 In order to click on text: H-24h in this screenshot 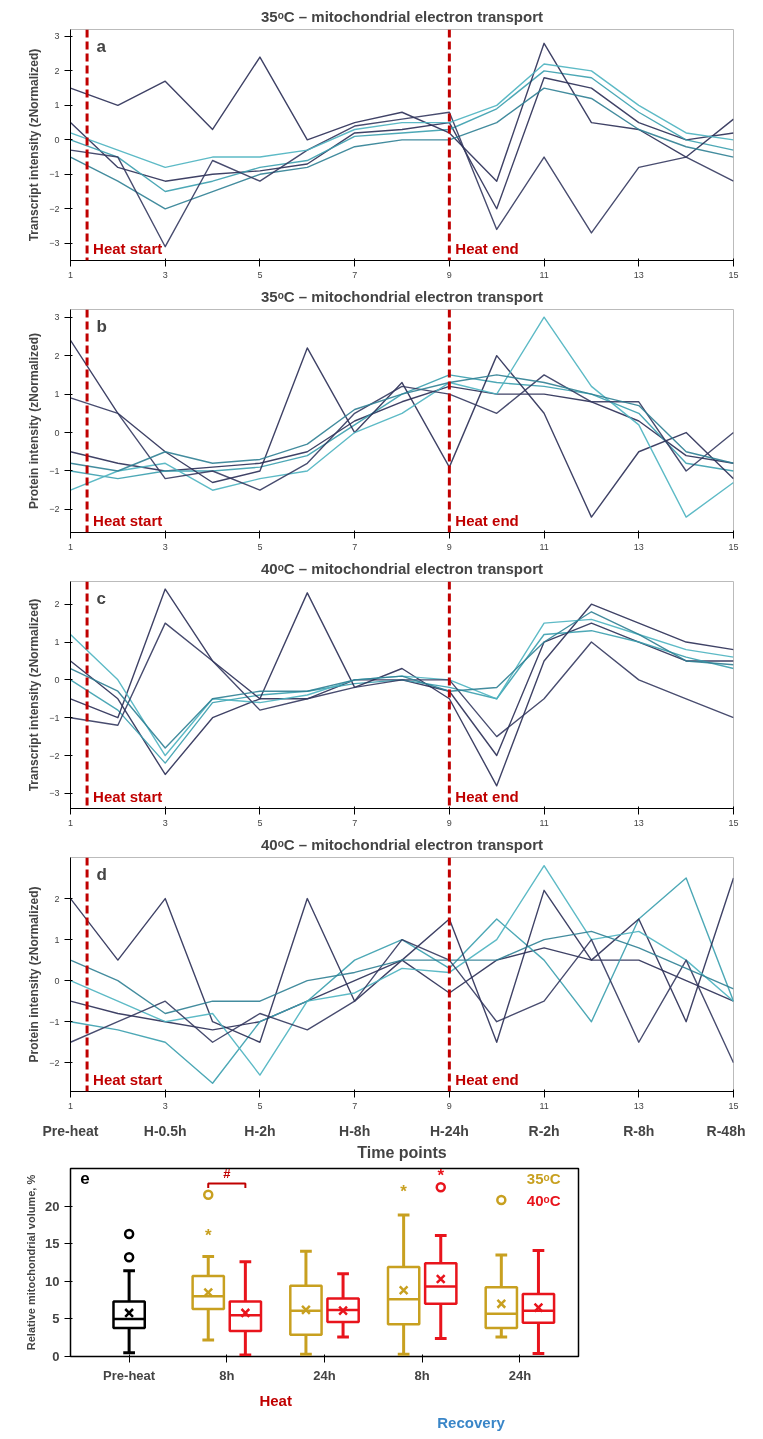, I will do `click(449, 1130)`.